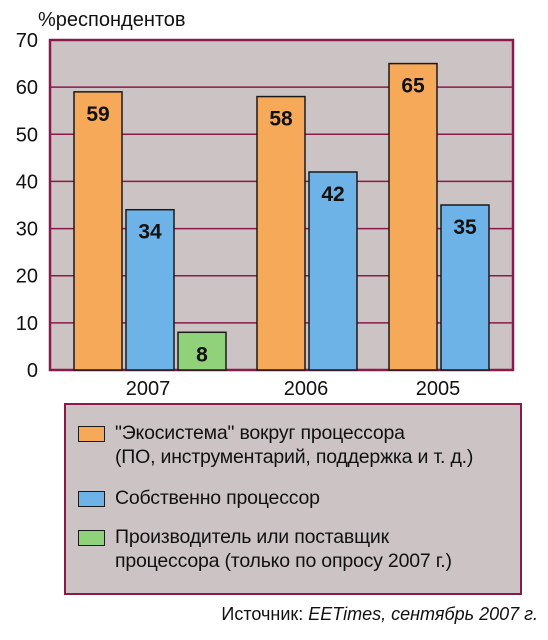 This screenshot has width=548, height=640. What do you see at coordinates (27, 230) in the screenshot?
I see `y-tick-30: 30` at bounding box center [27, 230].